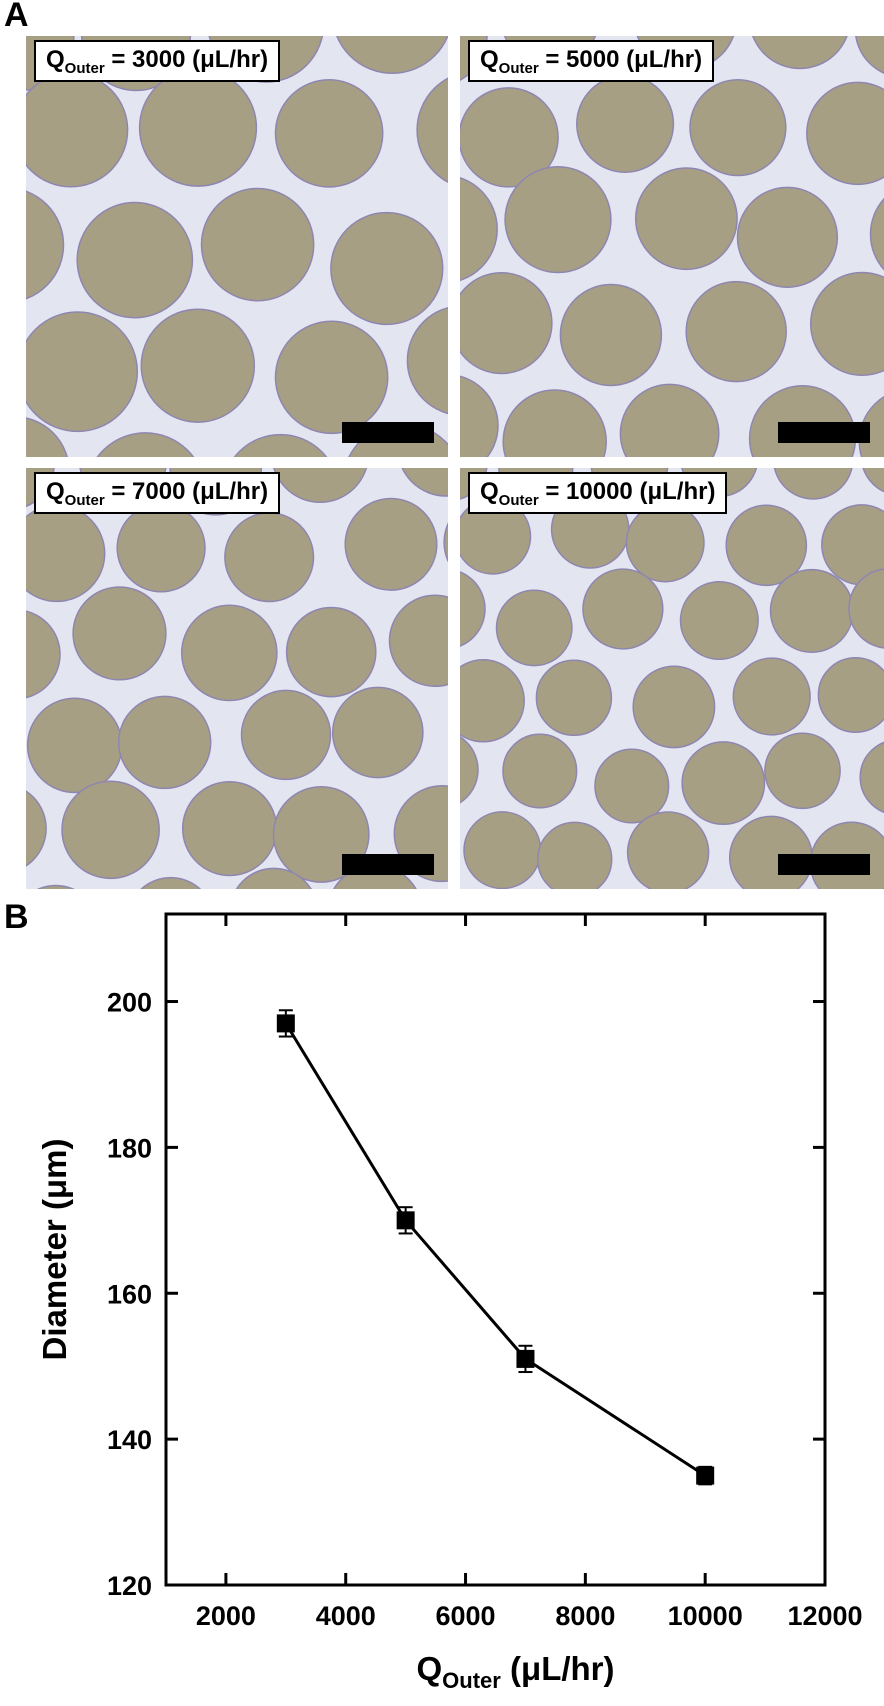  What do you see at coordinates (54, 1250) in the screenshot?
I see `y-axis-label: Diameter (μm)` at bounding box center [54, 1250].